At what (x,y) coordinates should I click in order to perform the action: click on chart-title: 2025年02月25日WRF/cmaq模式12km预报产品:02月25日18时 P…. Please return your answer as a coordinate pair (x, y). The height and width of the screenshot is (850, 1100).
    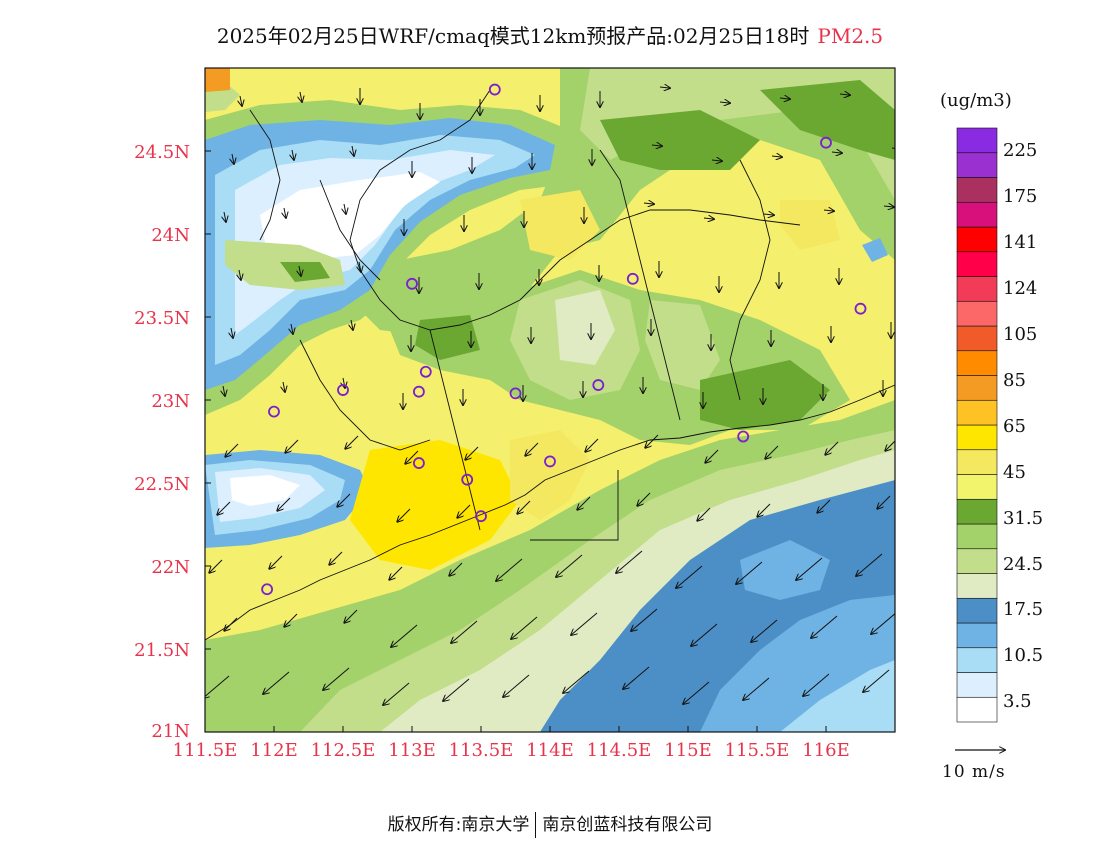
    Looking at the image, I should click on (550, 34).